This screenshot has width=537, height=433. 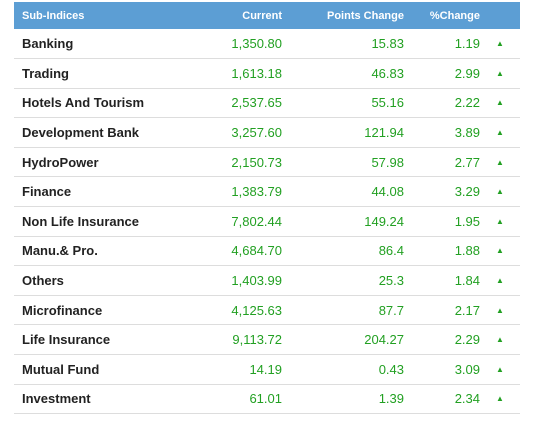 I want to click on points-change-value: 1.39, so click(x=391, y=399).